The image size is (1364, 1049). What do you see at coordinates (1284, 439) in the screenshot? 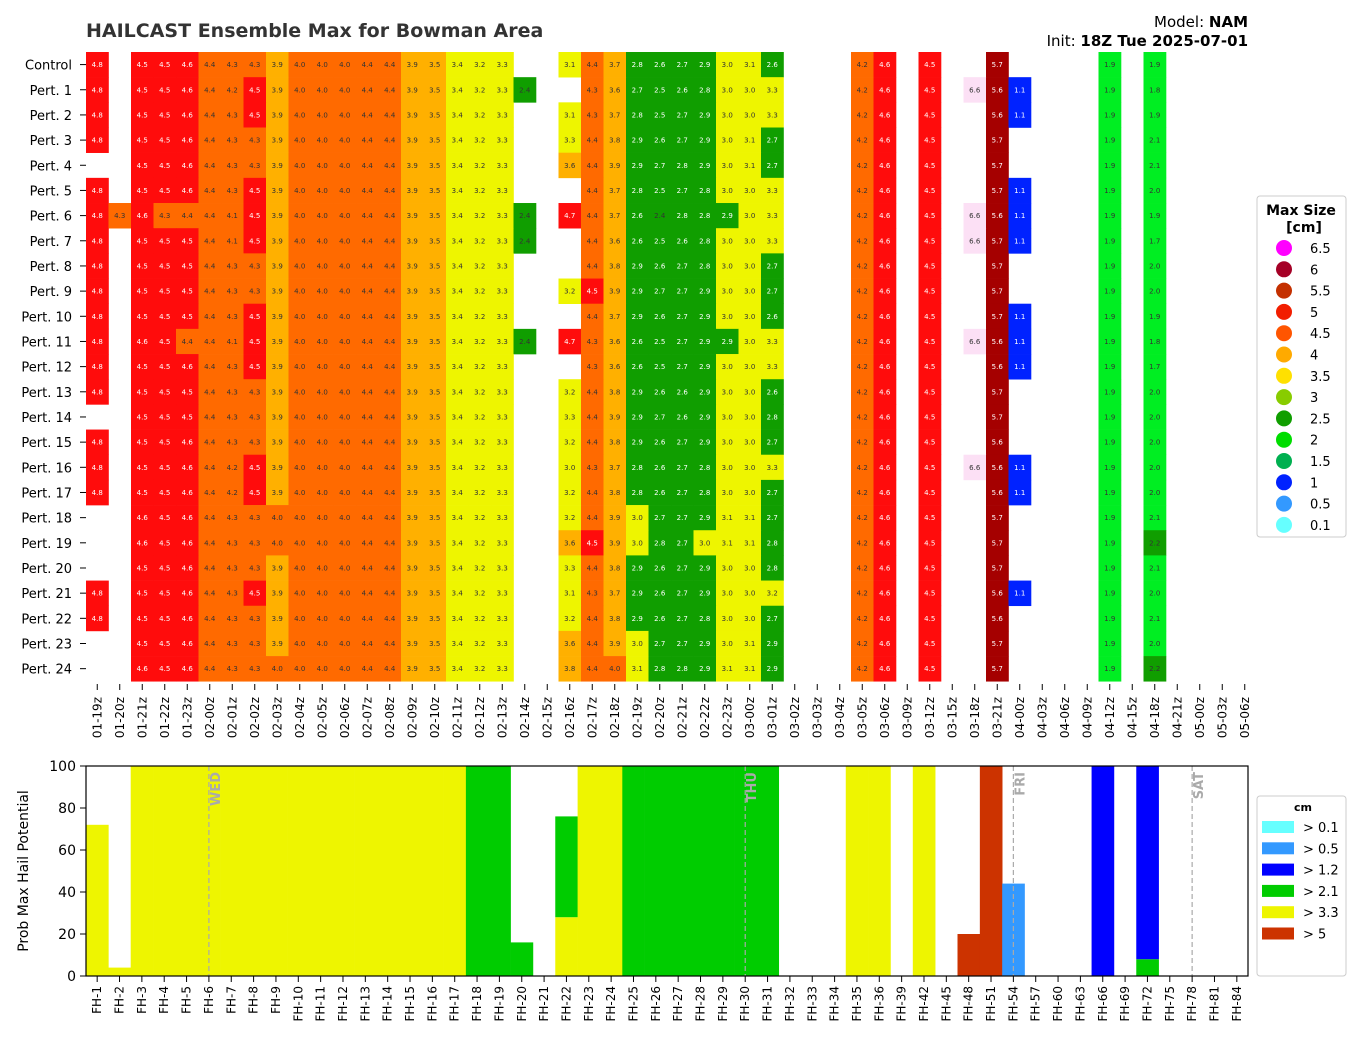
I see `legend-swatch` at bounding box center [1284, 439].